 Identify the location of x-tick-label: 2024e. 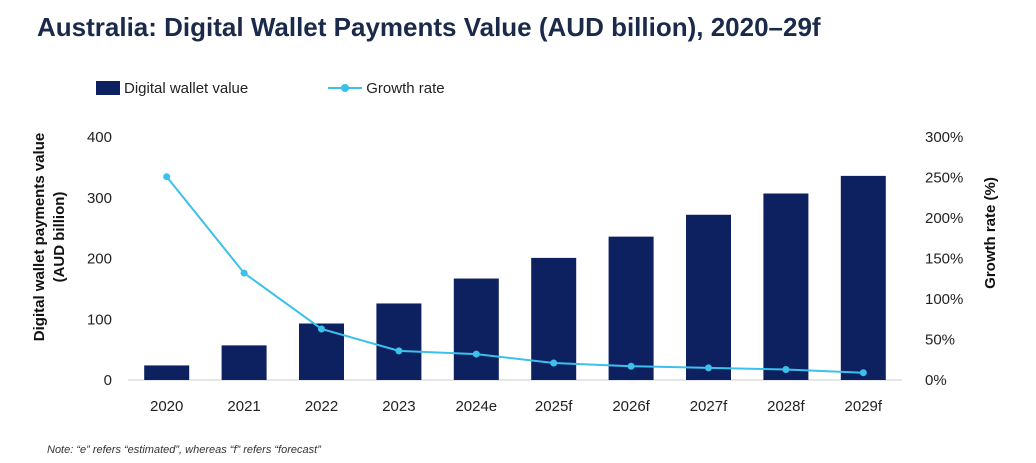
(476, 406).